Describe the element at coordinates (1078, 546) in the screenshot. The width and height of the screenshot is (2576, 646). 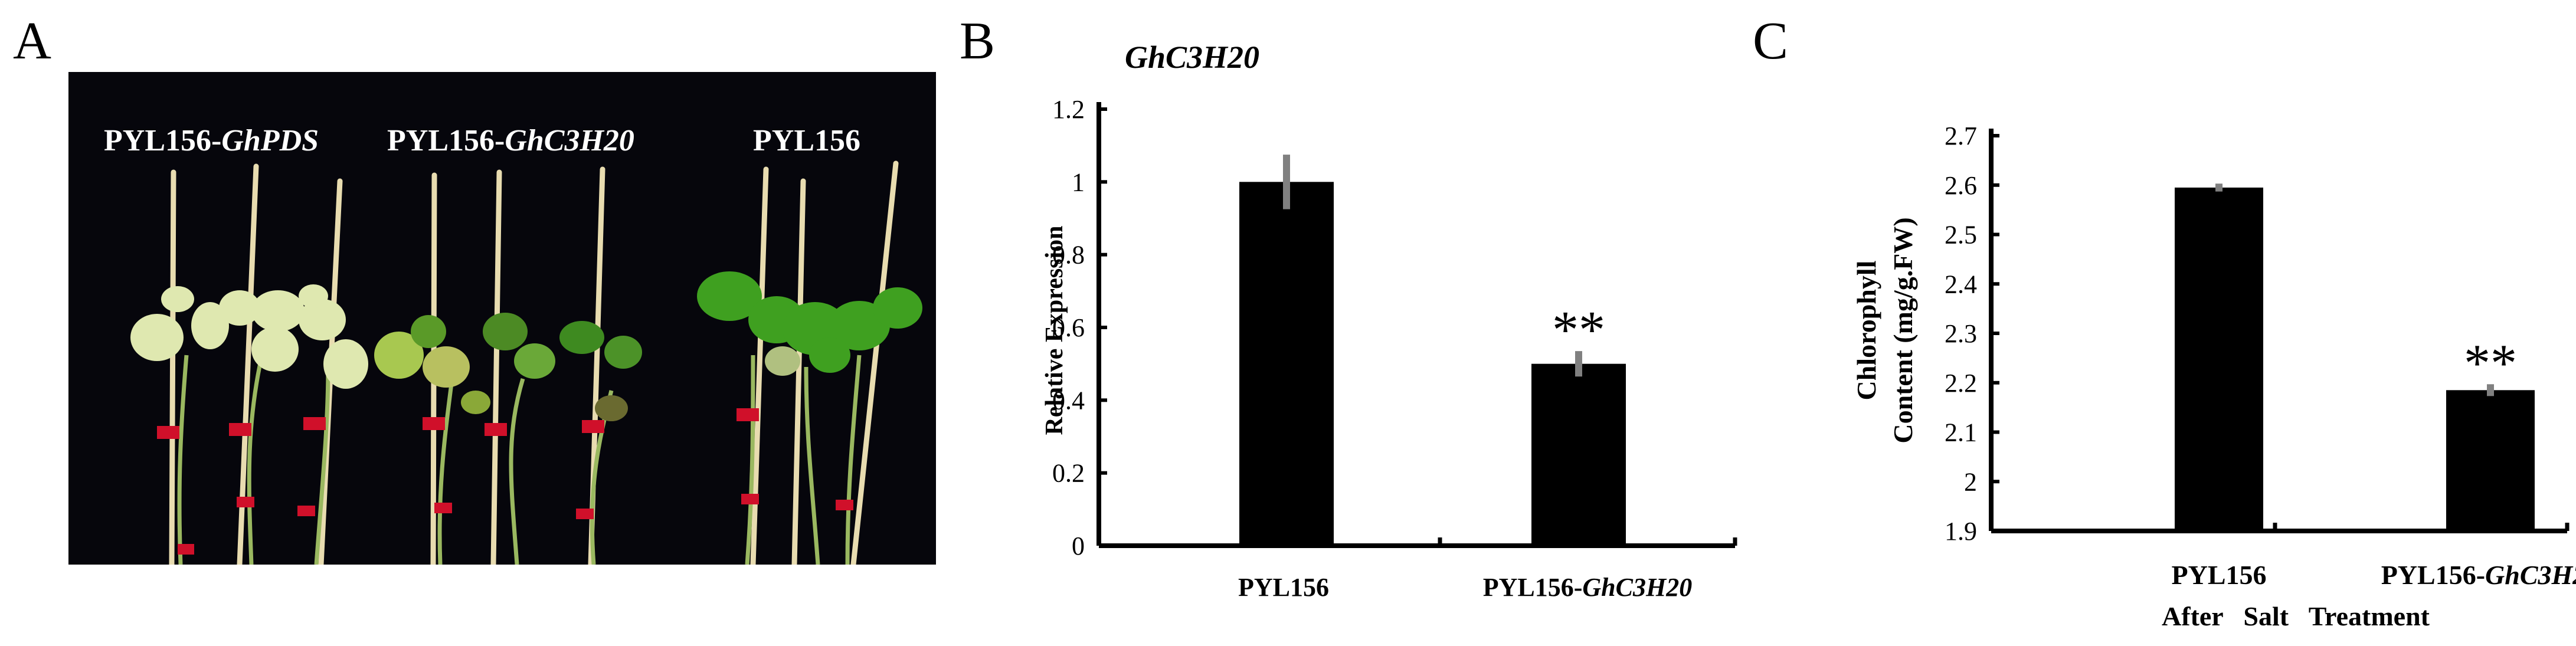
I see `y-tick-label: 0` at that location.